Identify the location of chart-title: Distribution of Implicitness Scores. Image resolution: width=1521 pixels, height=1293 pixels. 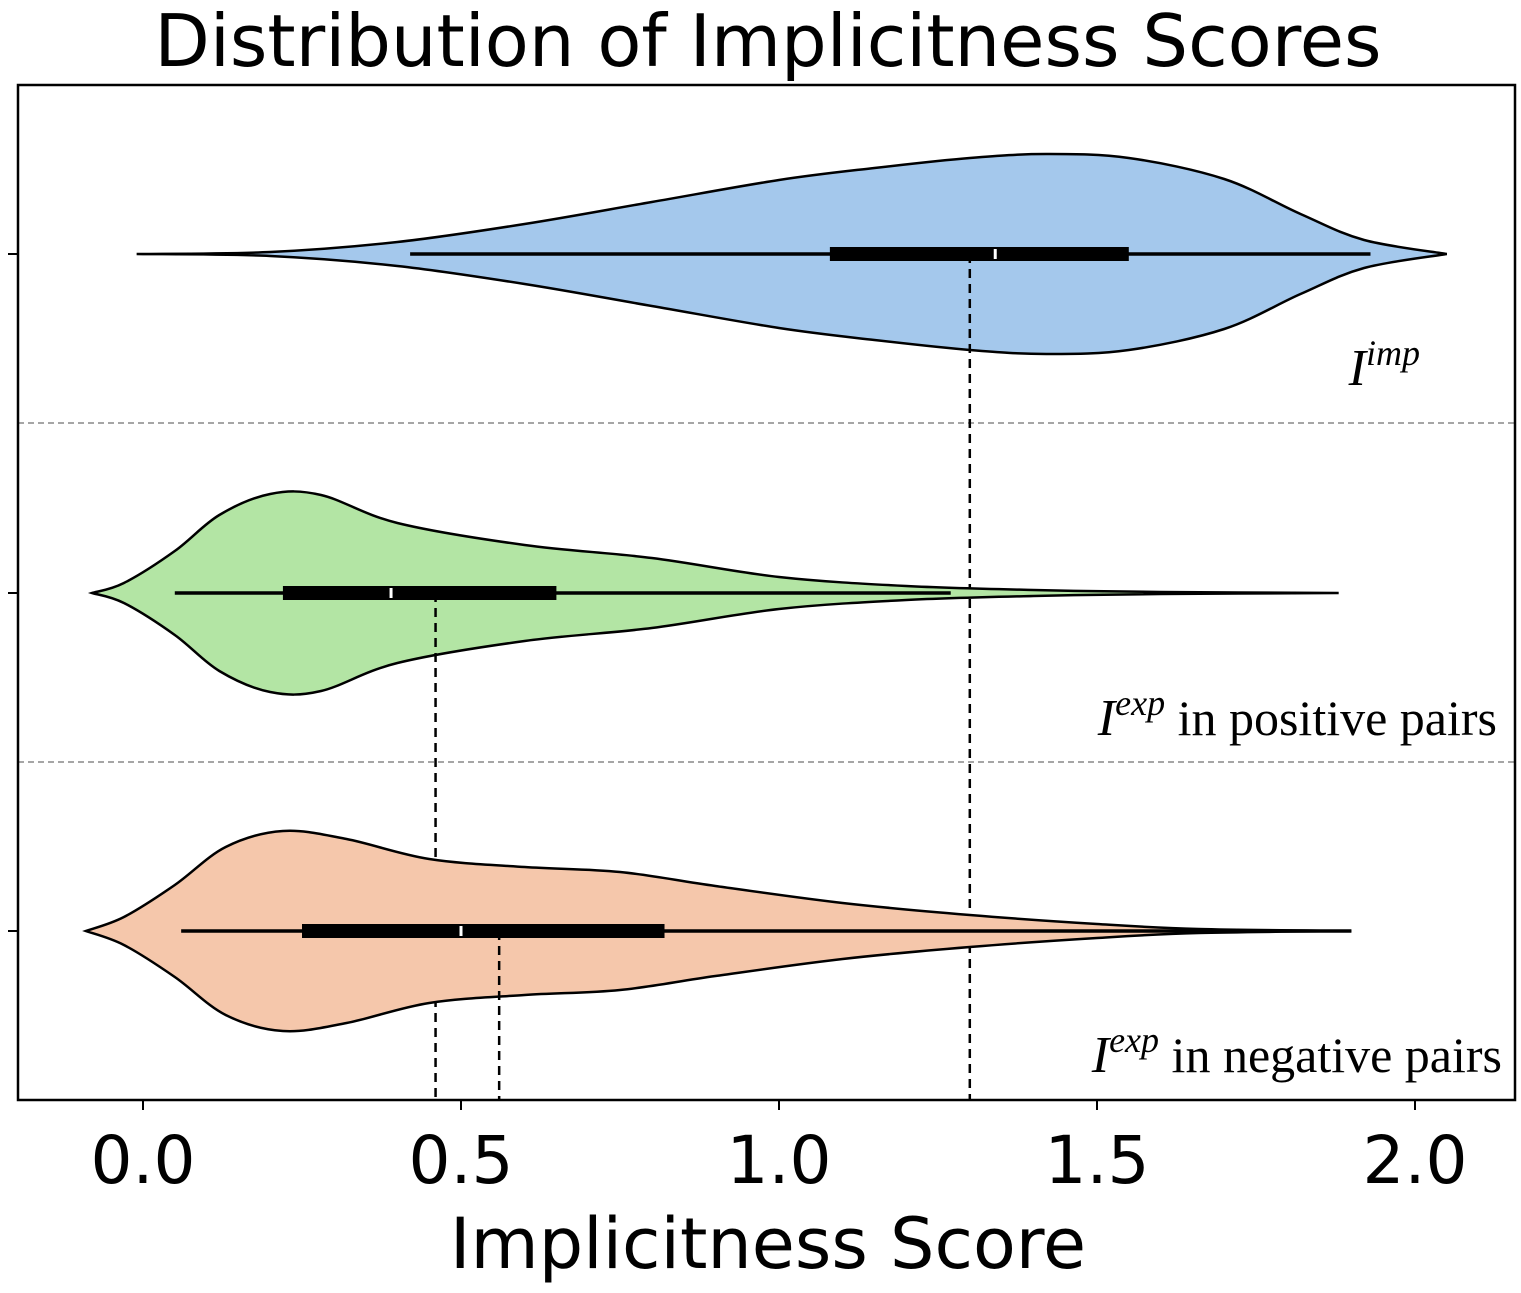
(767, 41).